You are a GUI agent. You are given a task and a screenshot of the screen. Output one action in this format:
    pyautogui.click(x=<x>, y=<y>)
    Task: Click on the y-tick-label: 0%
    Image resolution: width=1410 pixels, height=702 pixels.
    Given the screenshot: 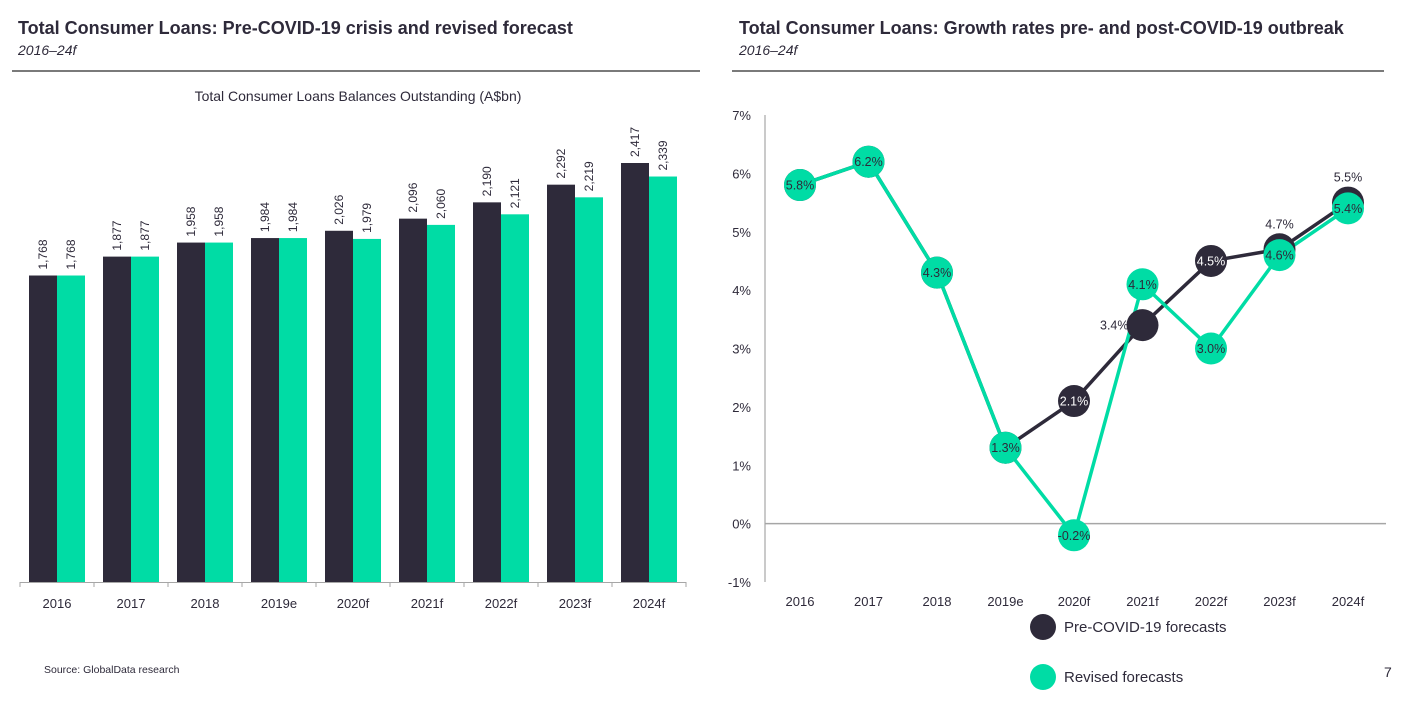 What is the action you would take?
    pyautogui.click(x=741, y=524)
    